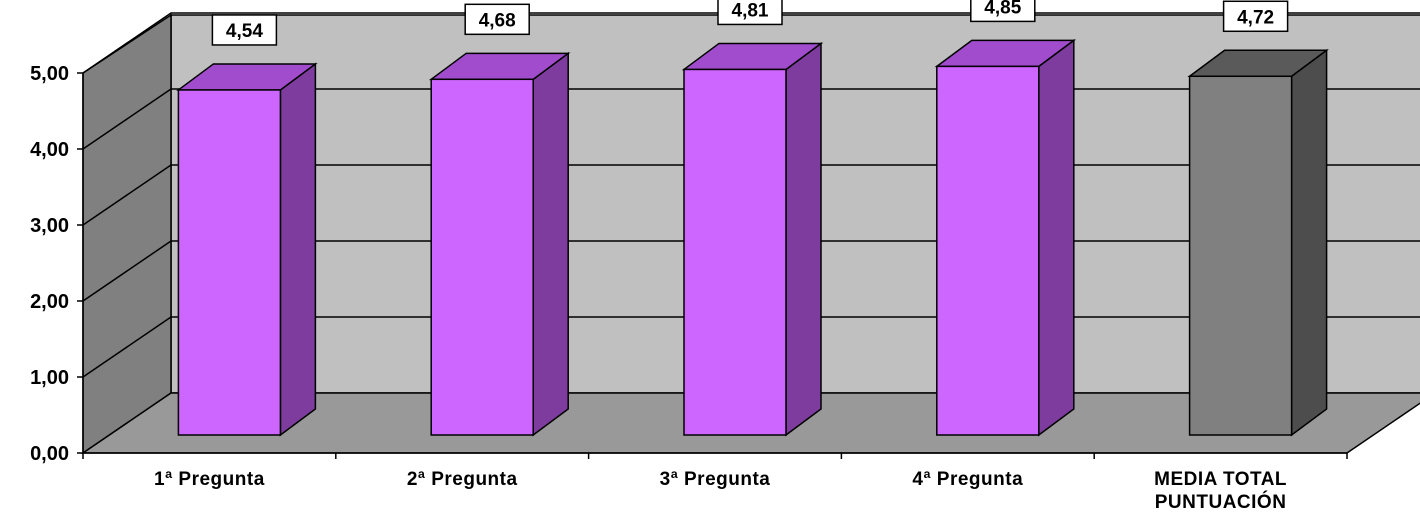 Image resolution: width=1420 pixels, height=517 pixels. I want to click on x-tick-label: MEDIA TOTAL PUNTUACIÓN, so click(1220, 491).